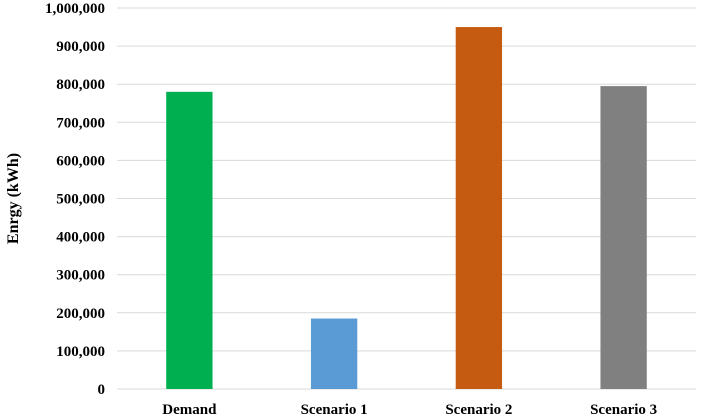 The width and height of the screenshot is (701, 420). What do you see at coordinates (334, 410) in the screenshot?
I see `x-category-label: Scenario 1` at bounding box center [334, 410].